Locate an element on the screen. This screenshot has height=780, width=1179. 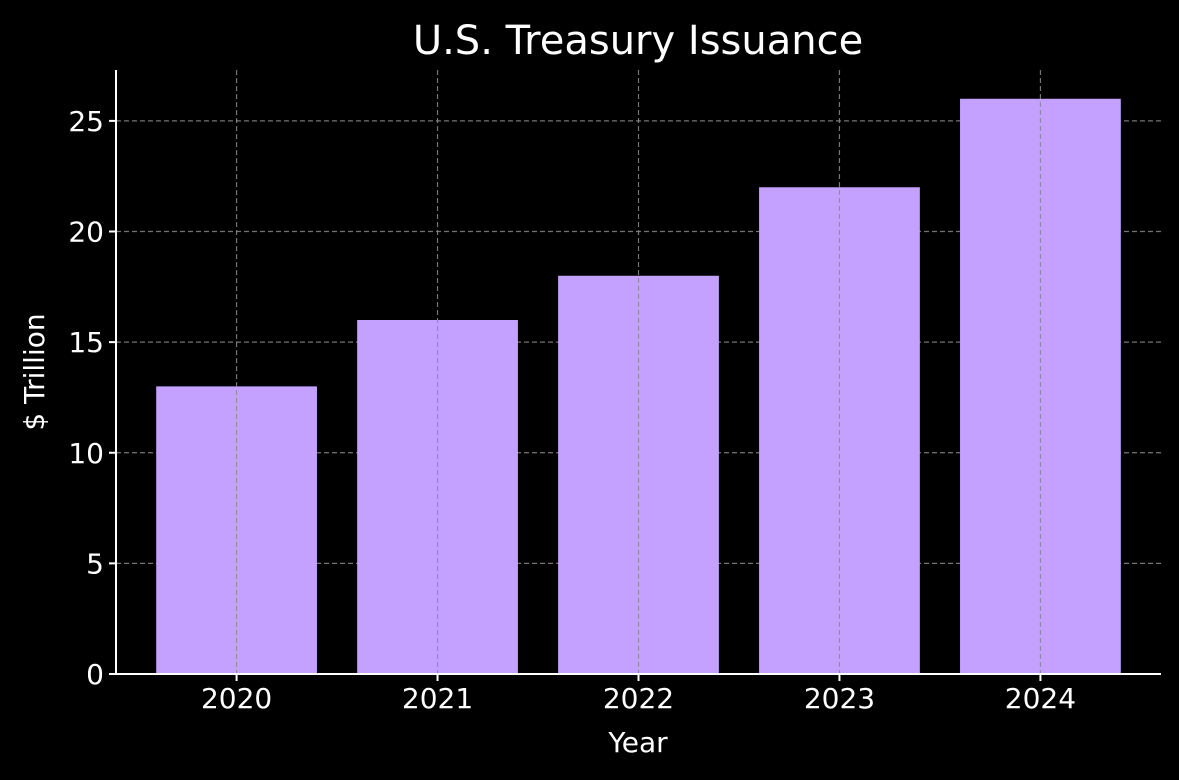
y-axis-label: $ Trillion is located at coordinates (34, 371).